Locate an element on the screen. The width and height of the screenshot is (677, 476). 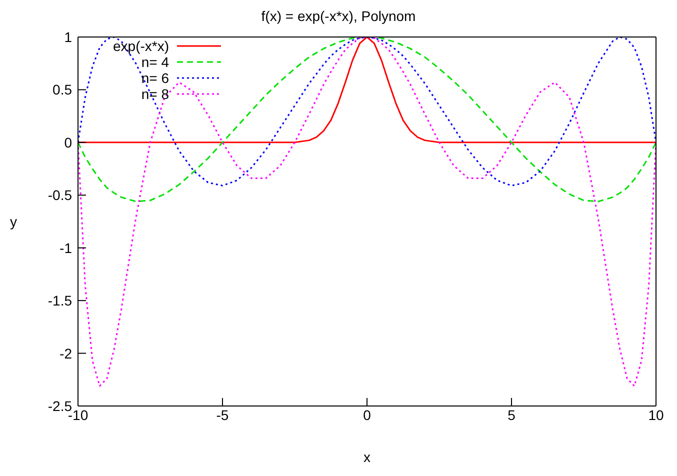
y-tick-label: 1 is located at coordinates (68, 36).